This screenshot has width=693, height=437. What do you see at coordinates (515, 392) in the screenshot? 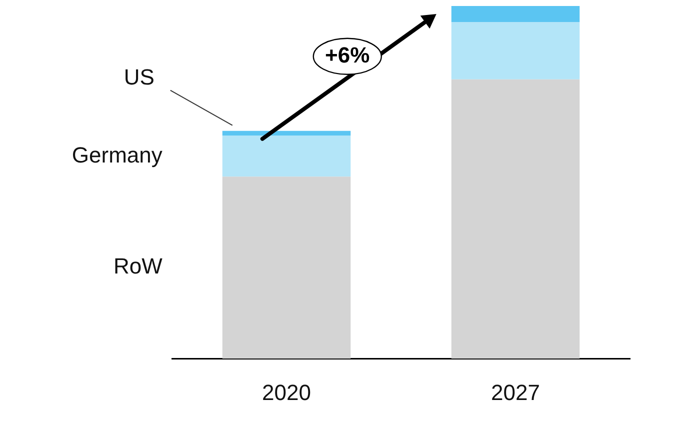
I see `x-tick-label: 2027` at bounding box center [515, 392].